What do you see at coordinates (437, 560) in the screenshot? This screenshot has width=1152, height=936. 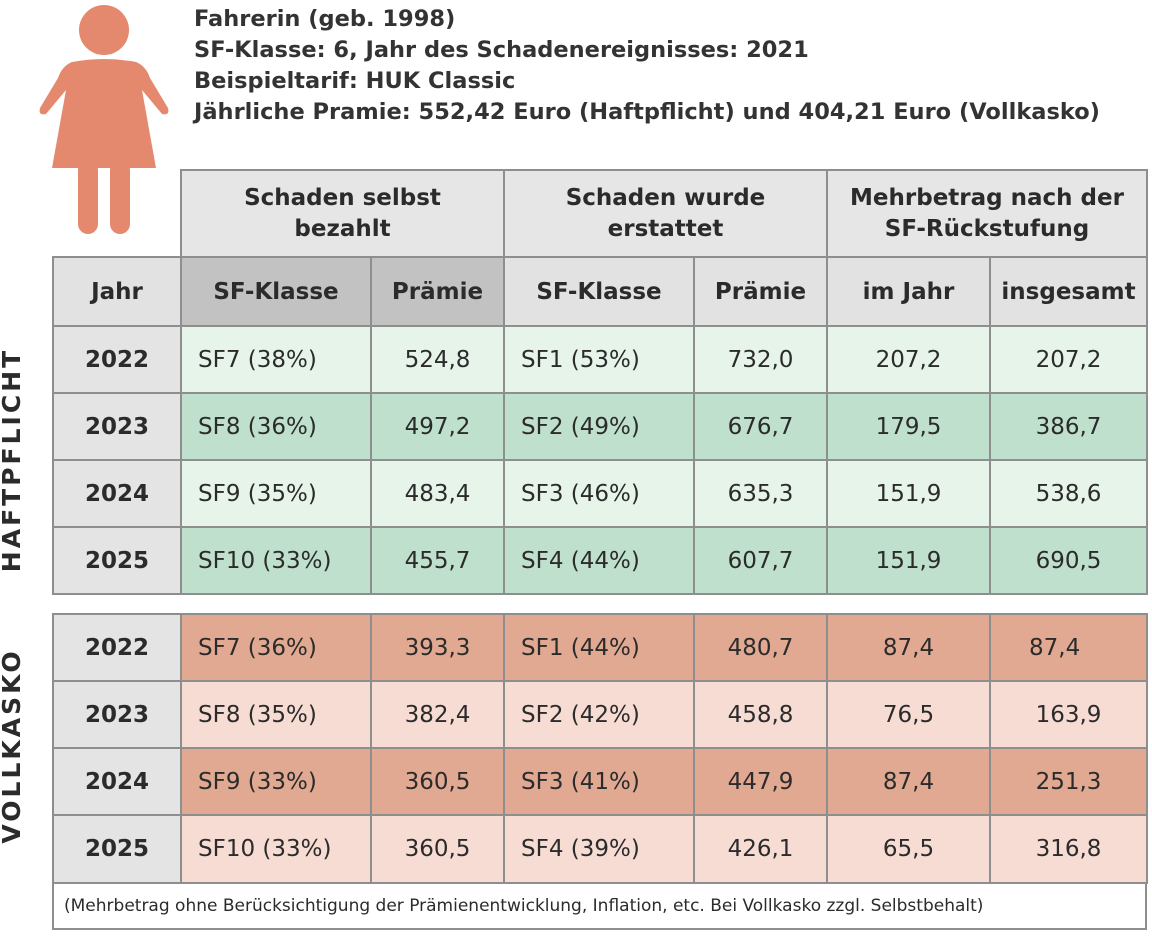 I see `premium-cell: 455,7` at bounding box center [437, 560].